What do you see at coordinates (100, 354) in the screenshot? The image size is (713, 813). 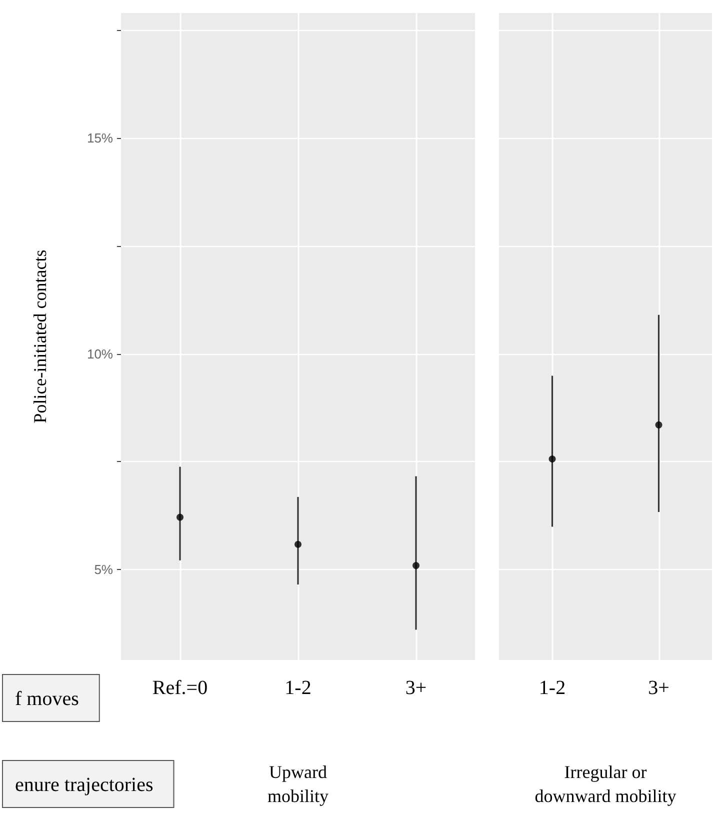 I see `y-tick-label: 10%` at bounding box center [100, 354].